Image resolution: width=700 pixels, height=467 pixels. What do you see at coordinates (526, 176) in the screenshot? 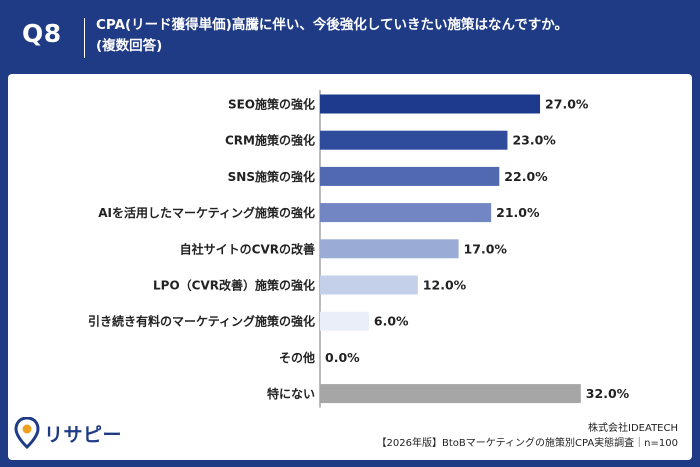
I see `value-label: 22.0%` at bounding box center [526, 176].